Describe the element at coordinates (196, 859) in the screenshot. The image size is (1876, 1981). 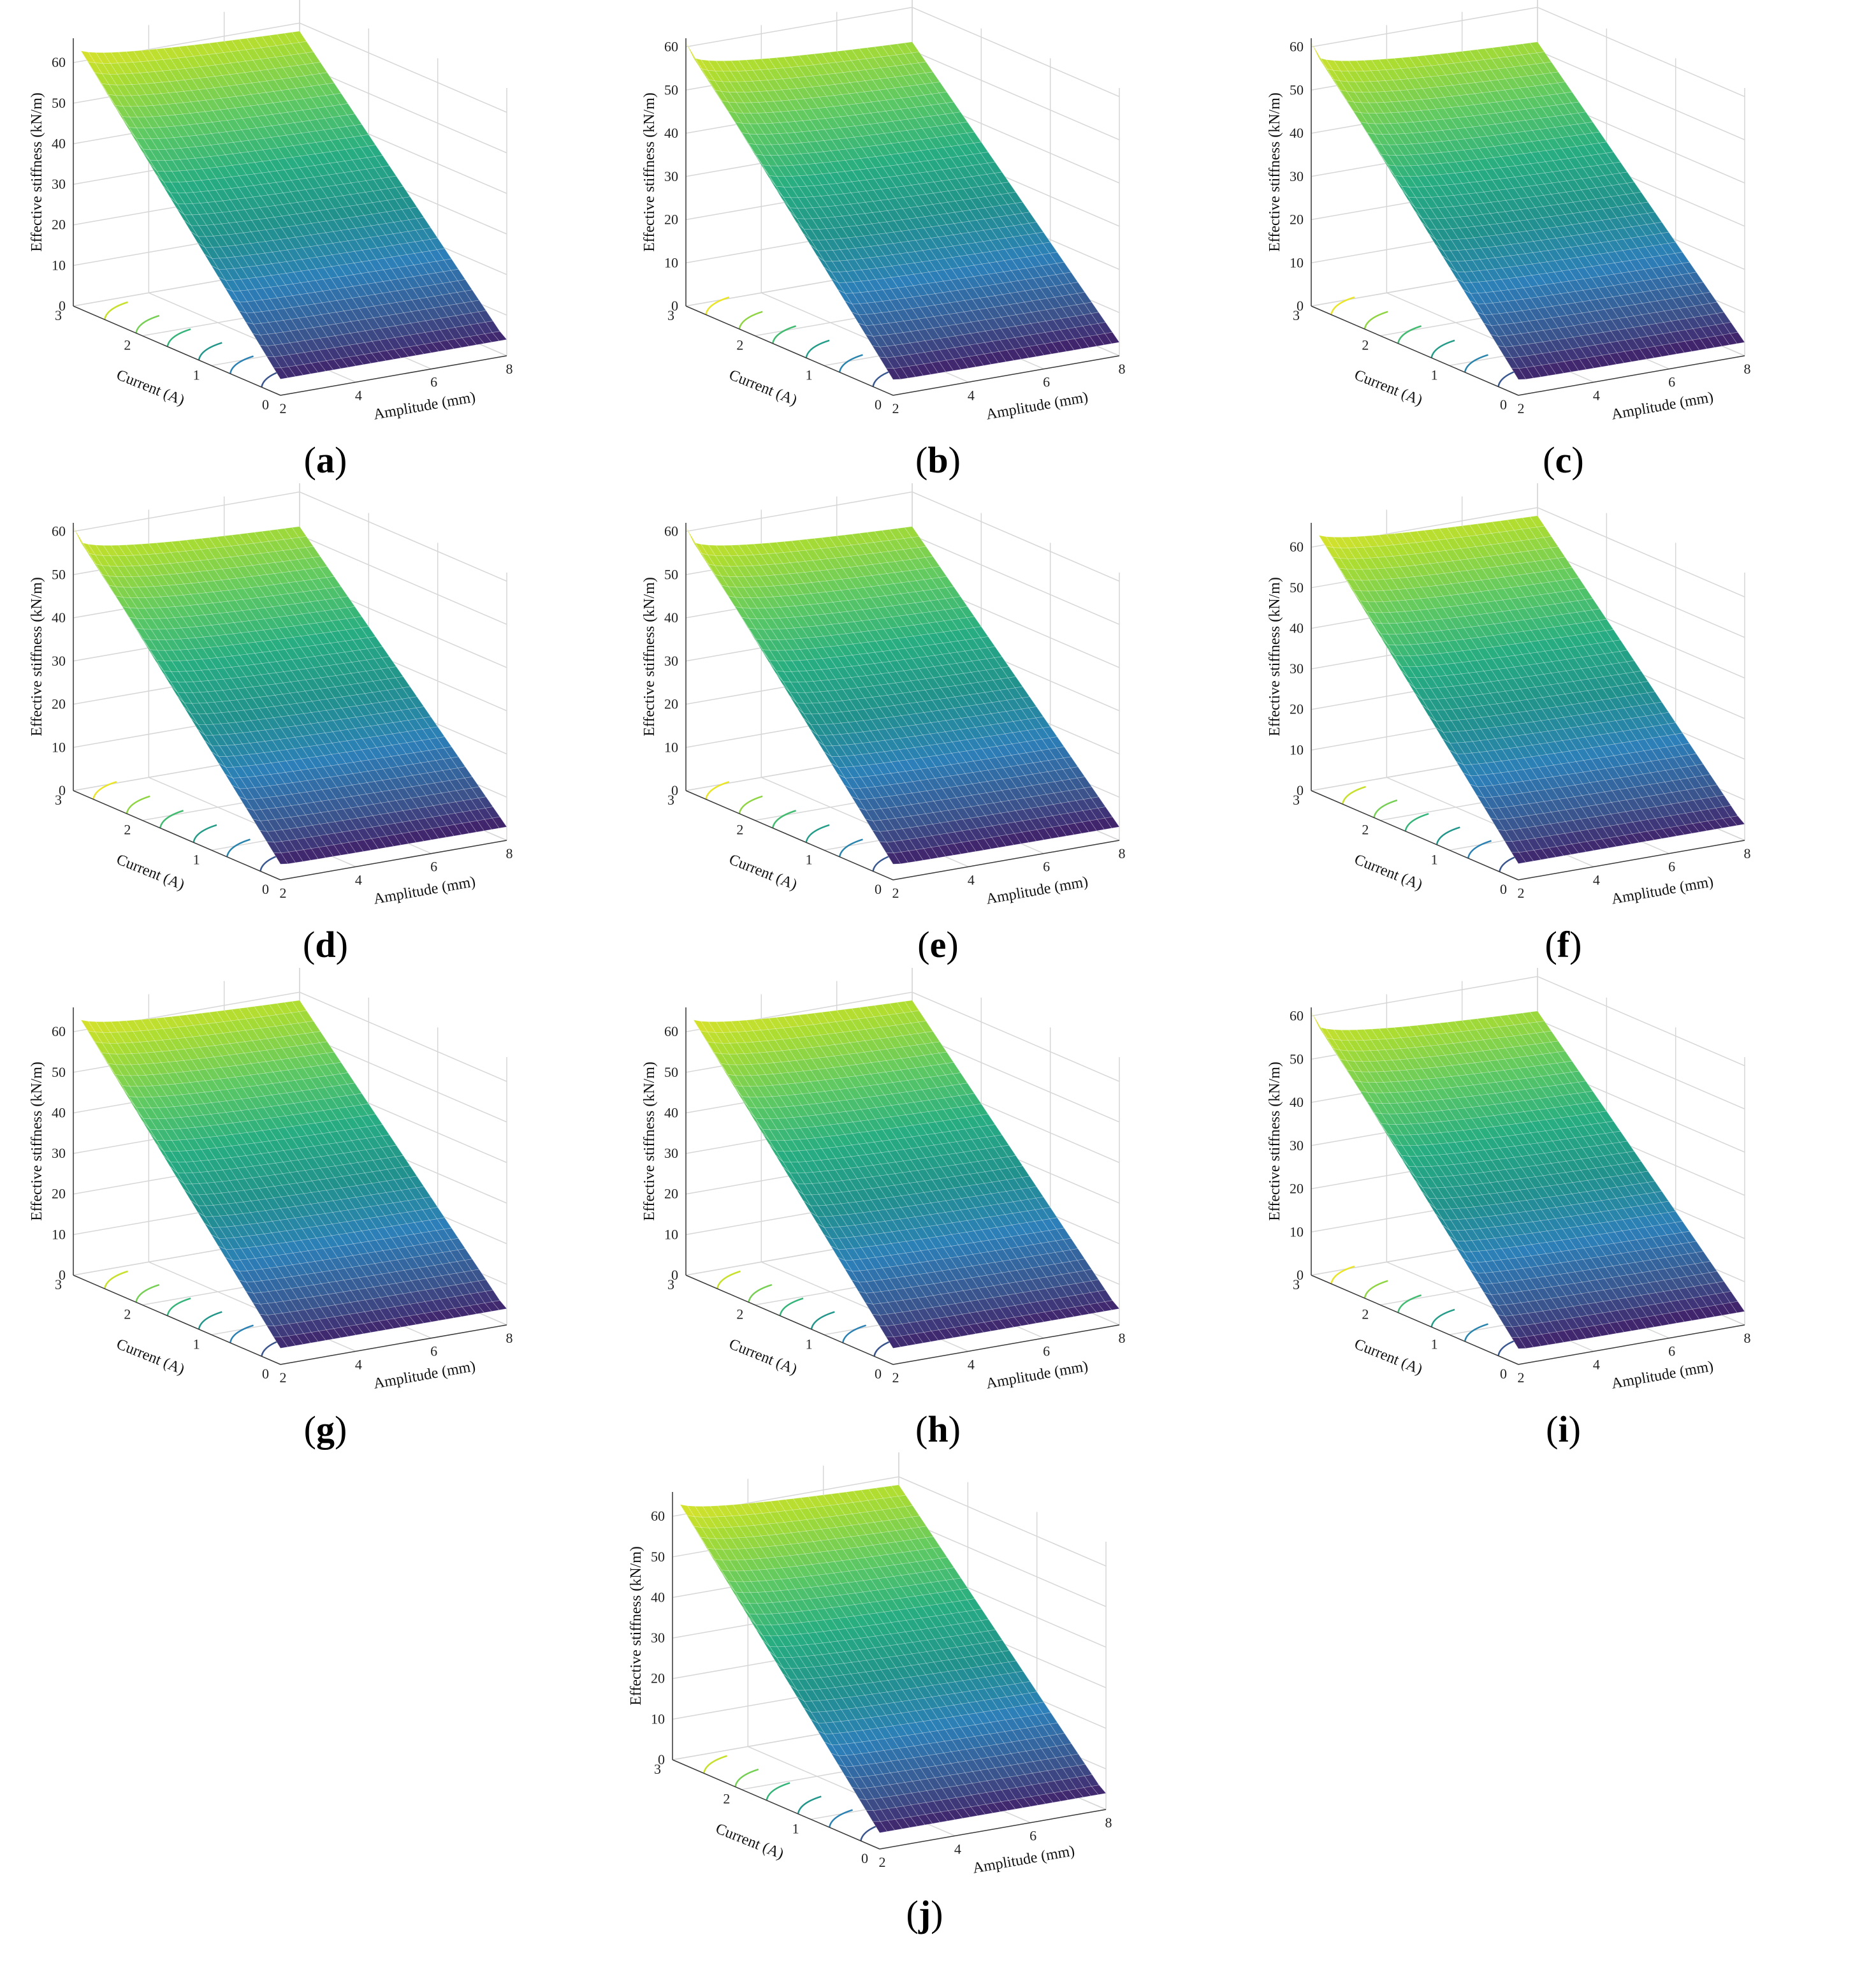
I see `y-tick-label: 1` at that location.